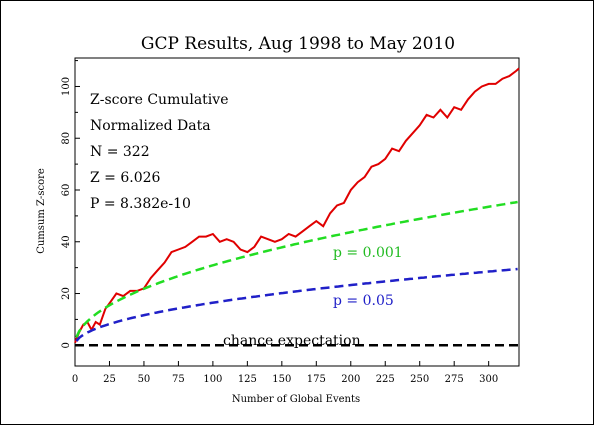 This screenshot has width=596, height=427. I want to click on chart-title: GCP Results, Aug 1998 to May 2010, so click(298, 44).